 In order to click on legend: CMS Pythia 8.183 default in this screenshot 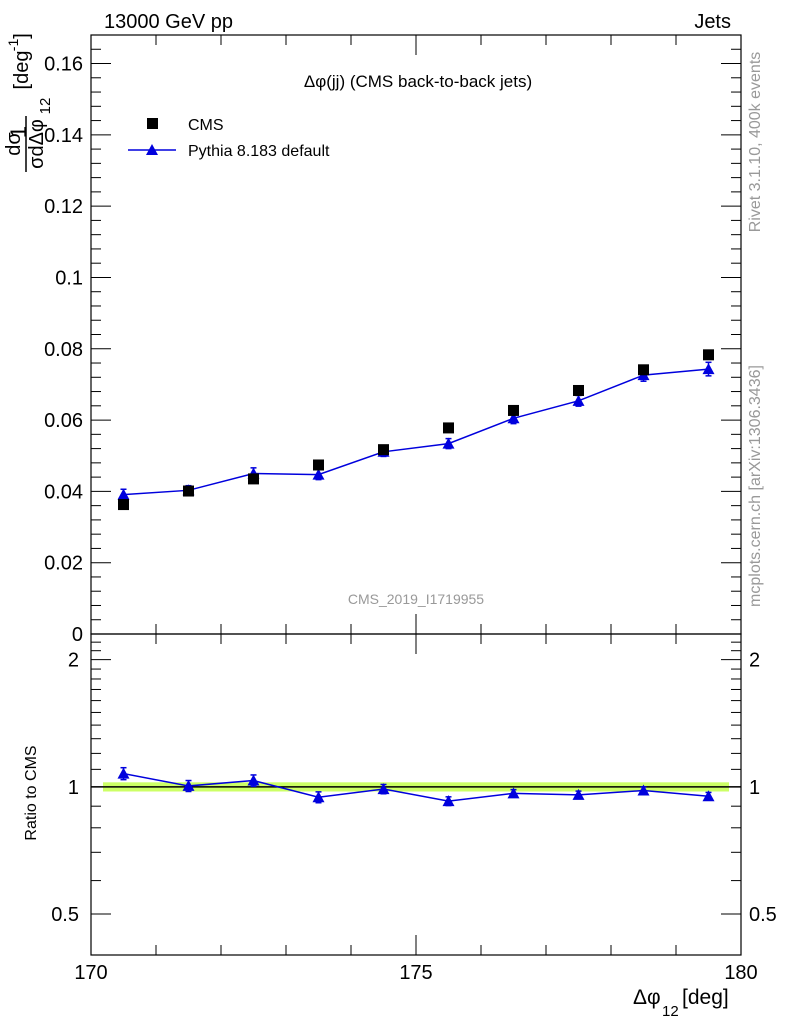, I will do `click(229, 138)`.